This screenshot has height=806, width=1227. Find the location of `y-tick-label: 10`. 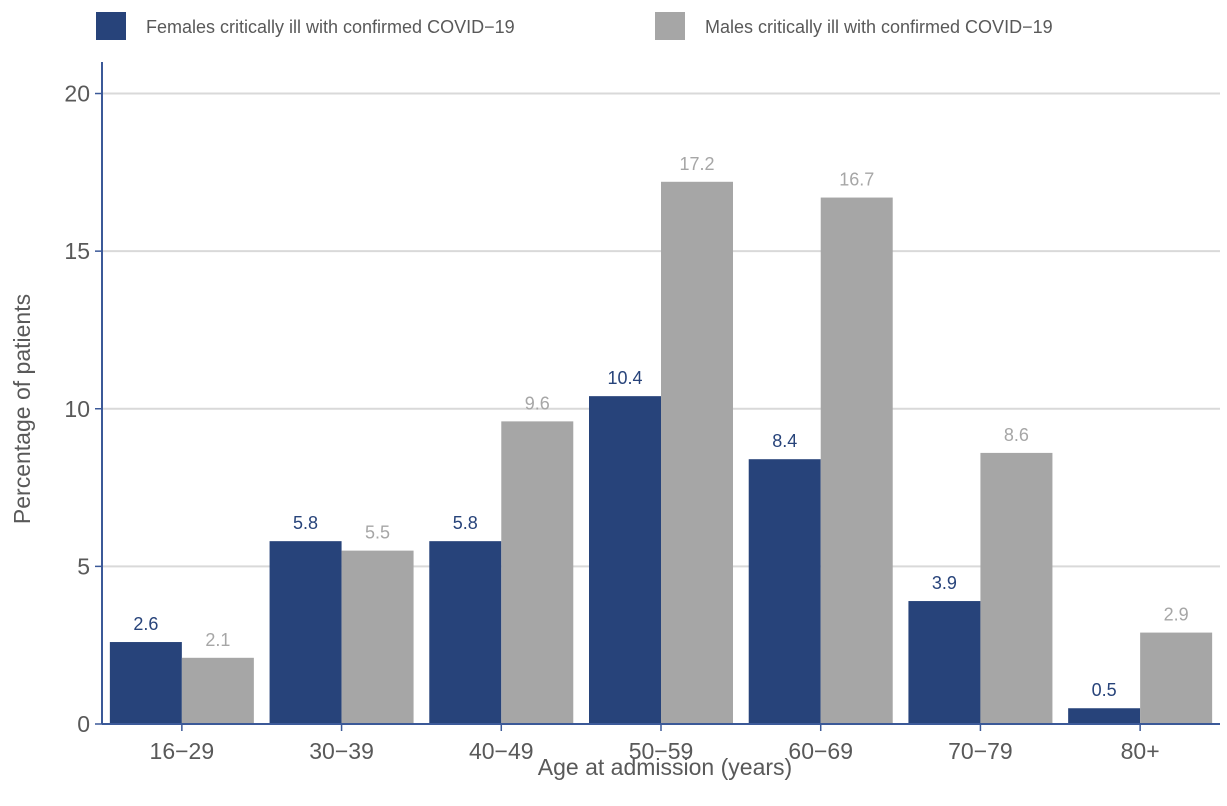

y-tick-label: 10 is located at coordinates (77, 409).